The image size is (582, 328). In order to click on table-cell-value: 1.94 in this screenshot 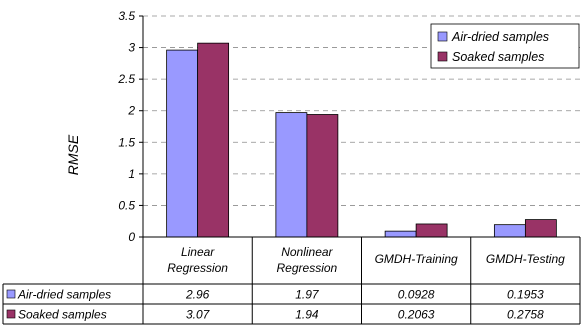, I will do `click(307, 315)`.